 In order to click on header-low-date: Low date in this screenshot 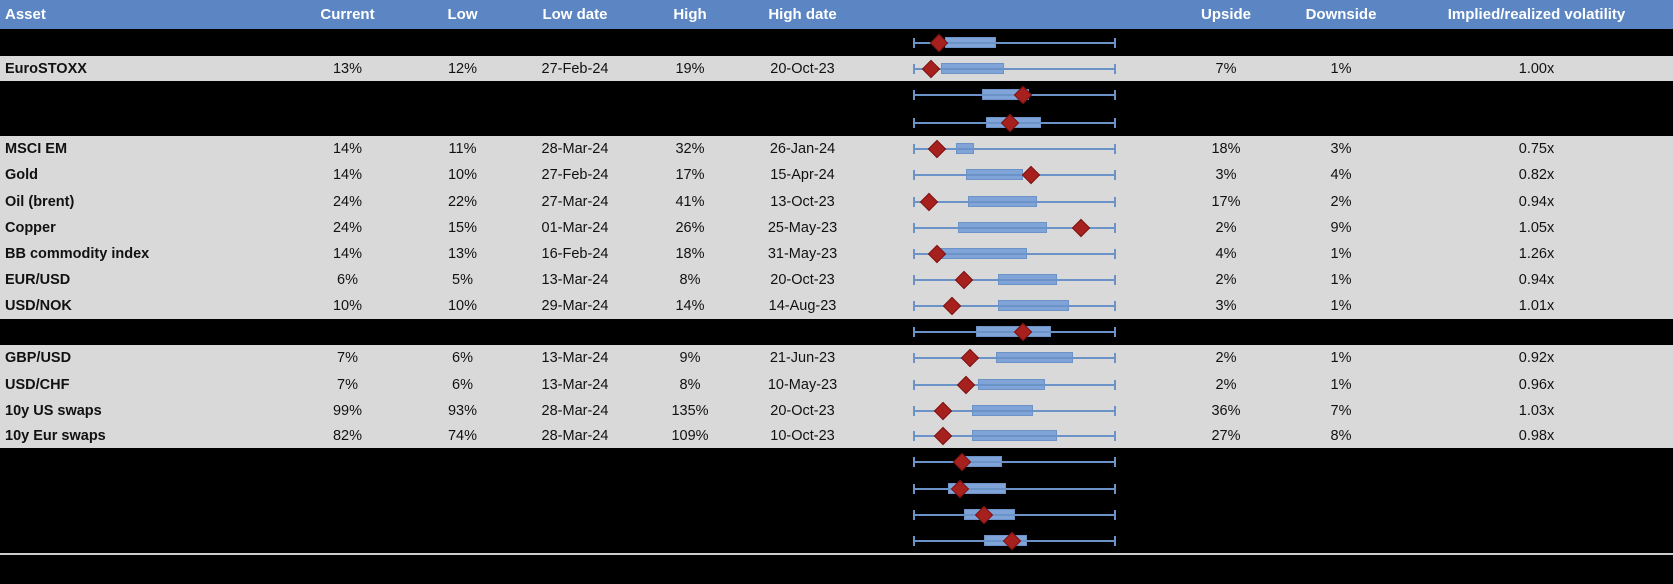, I will do `click(575, 14)`.